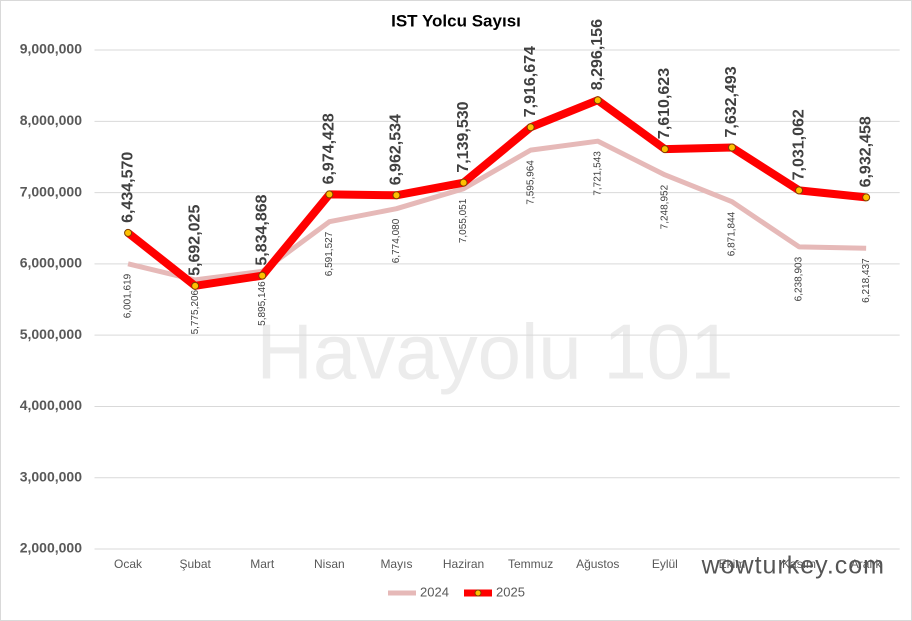 The height and width of the screenshot is (621, 912). Describe the element at coordinates (329, 564) in the screenshot. I see `x-tick-label: Nisan` at that location.